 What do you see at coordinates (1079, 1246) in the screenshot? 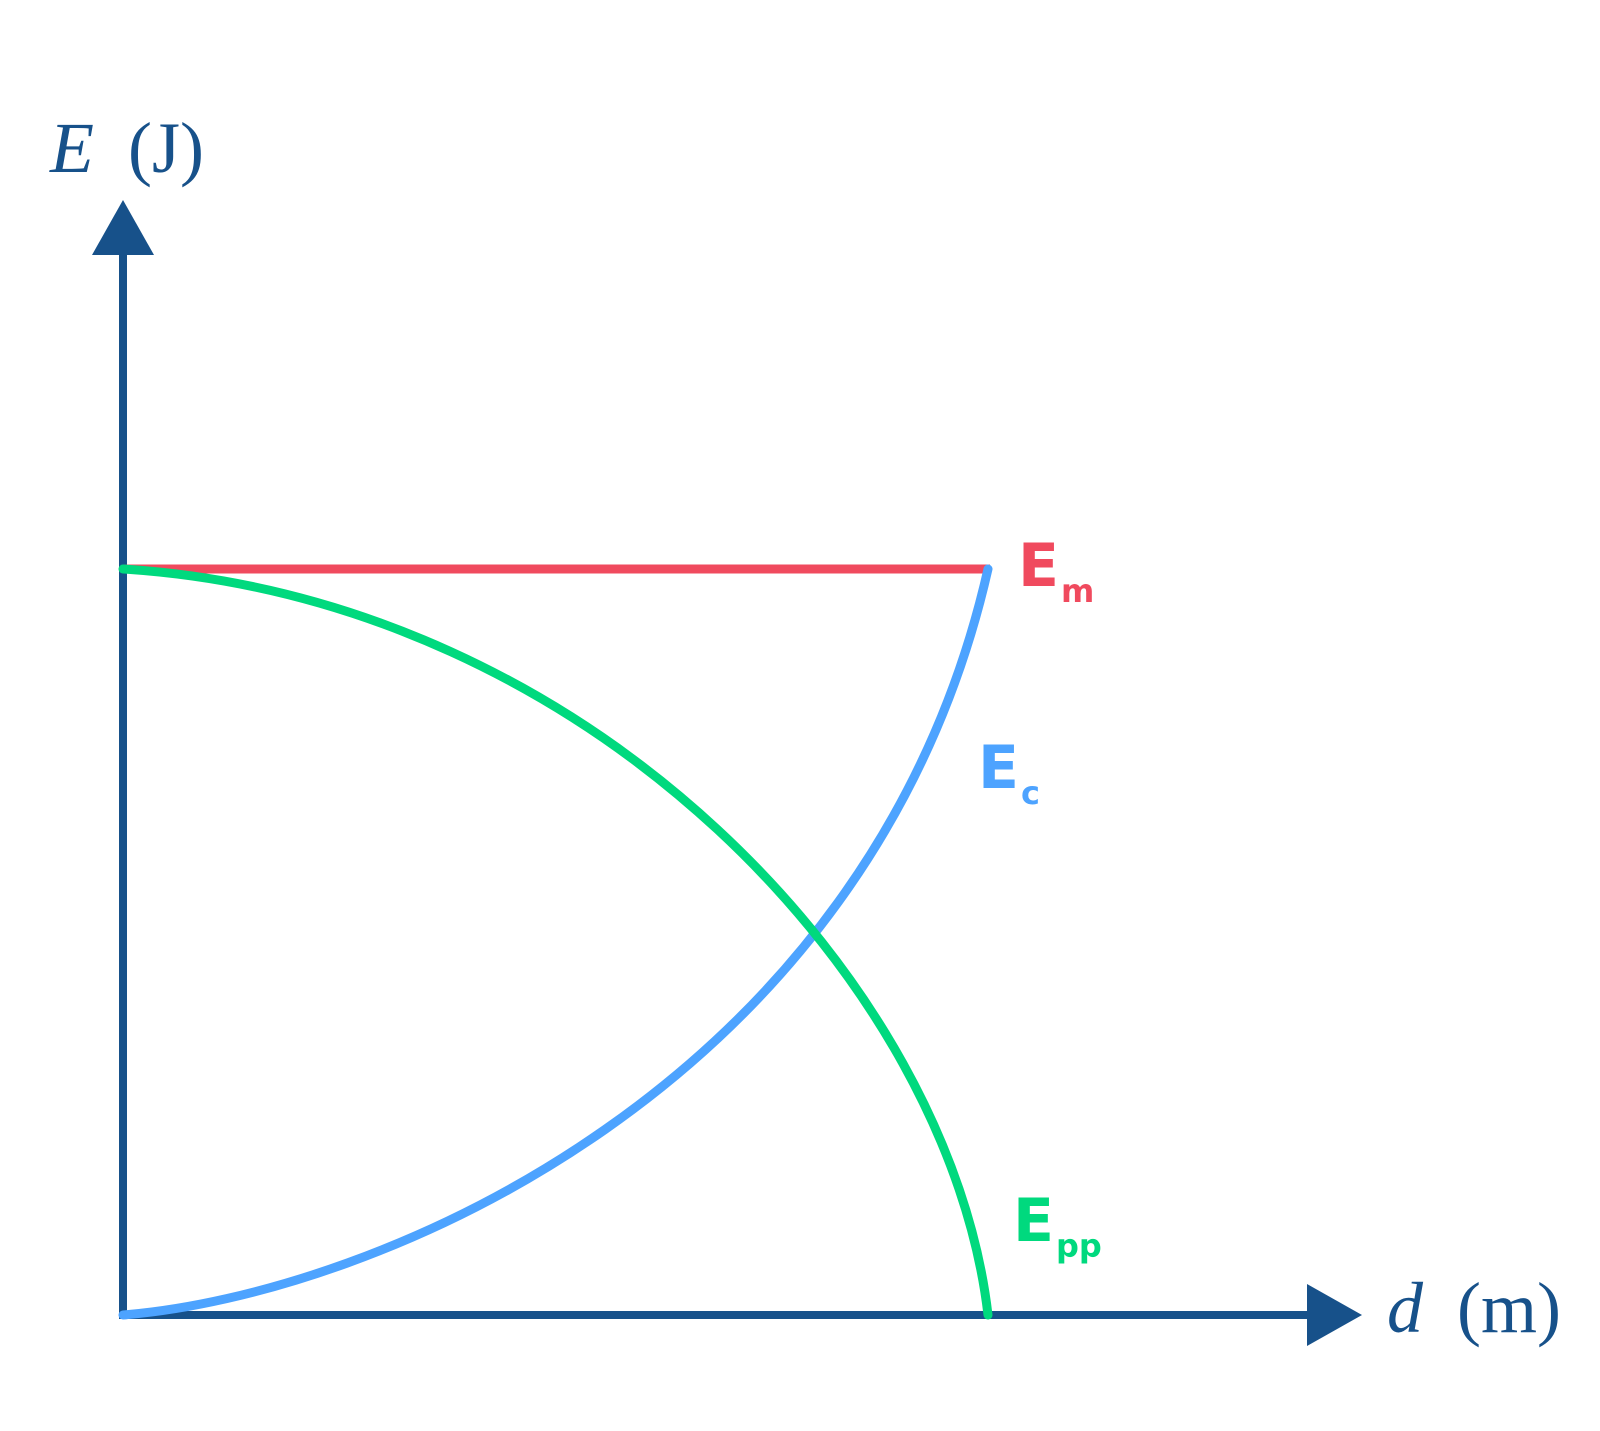
I see `series-label-epp-sub: pp` at bounding box center [1079, 1246].